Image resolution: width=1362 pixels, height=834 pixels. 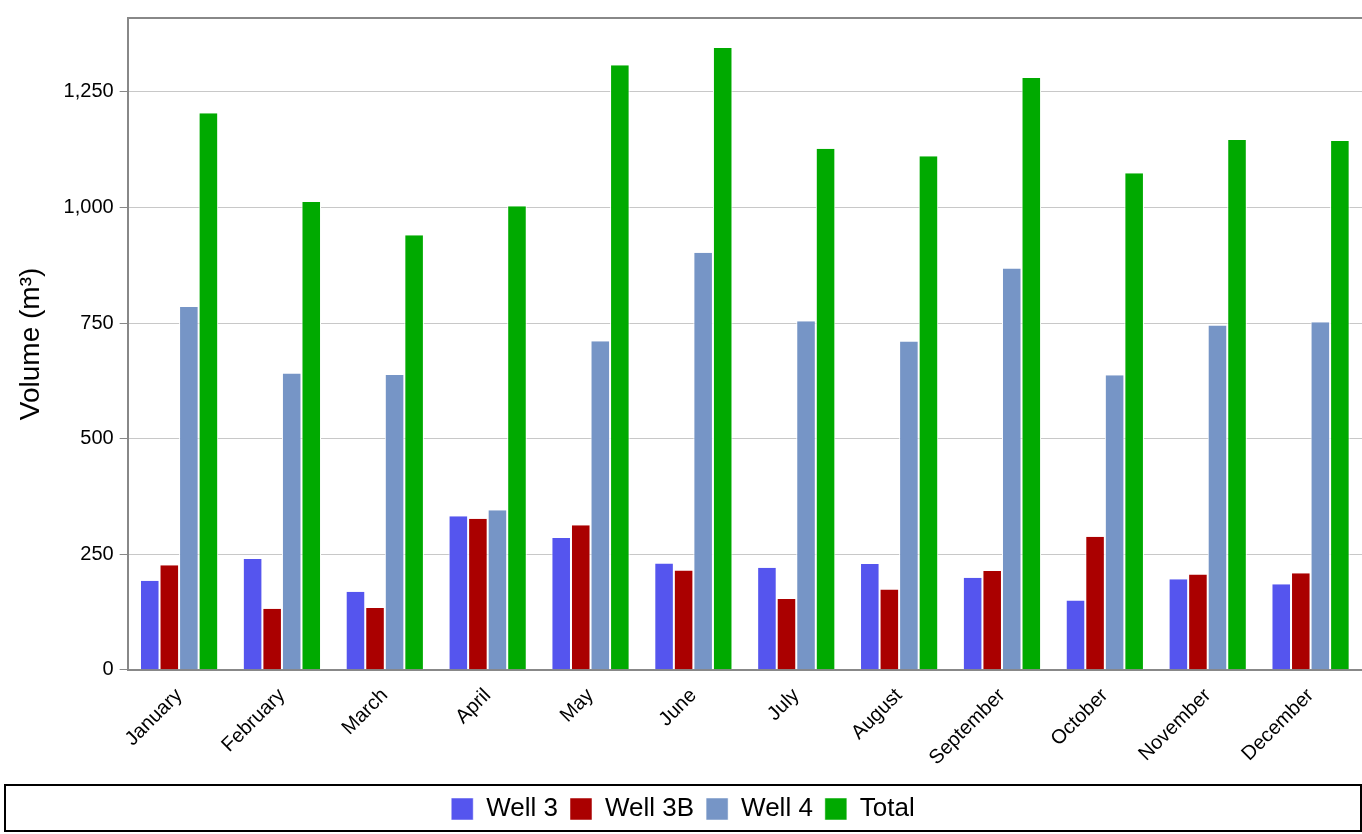 What do you see at coordinates (108, 668) in the screenshot?
I see `y-tick-label: 0` at bounding box center [108, 668].